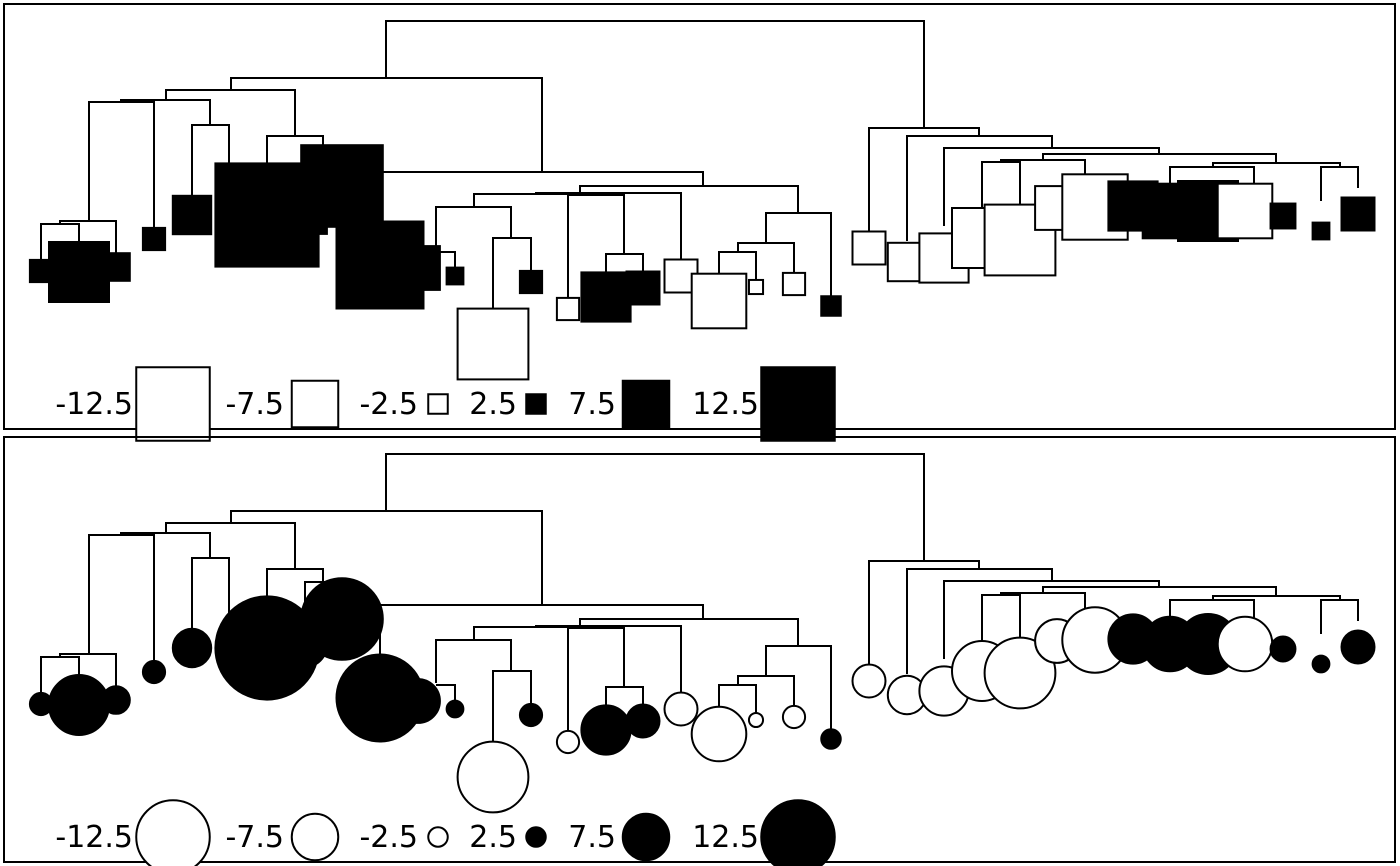 This screenshot has width=1400, height=866. What do you see at coordinates (388, 404) in the screenshot?
I see `legend-label: -2.5` at bounding box center [388, 404].